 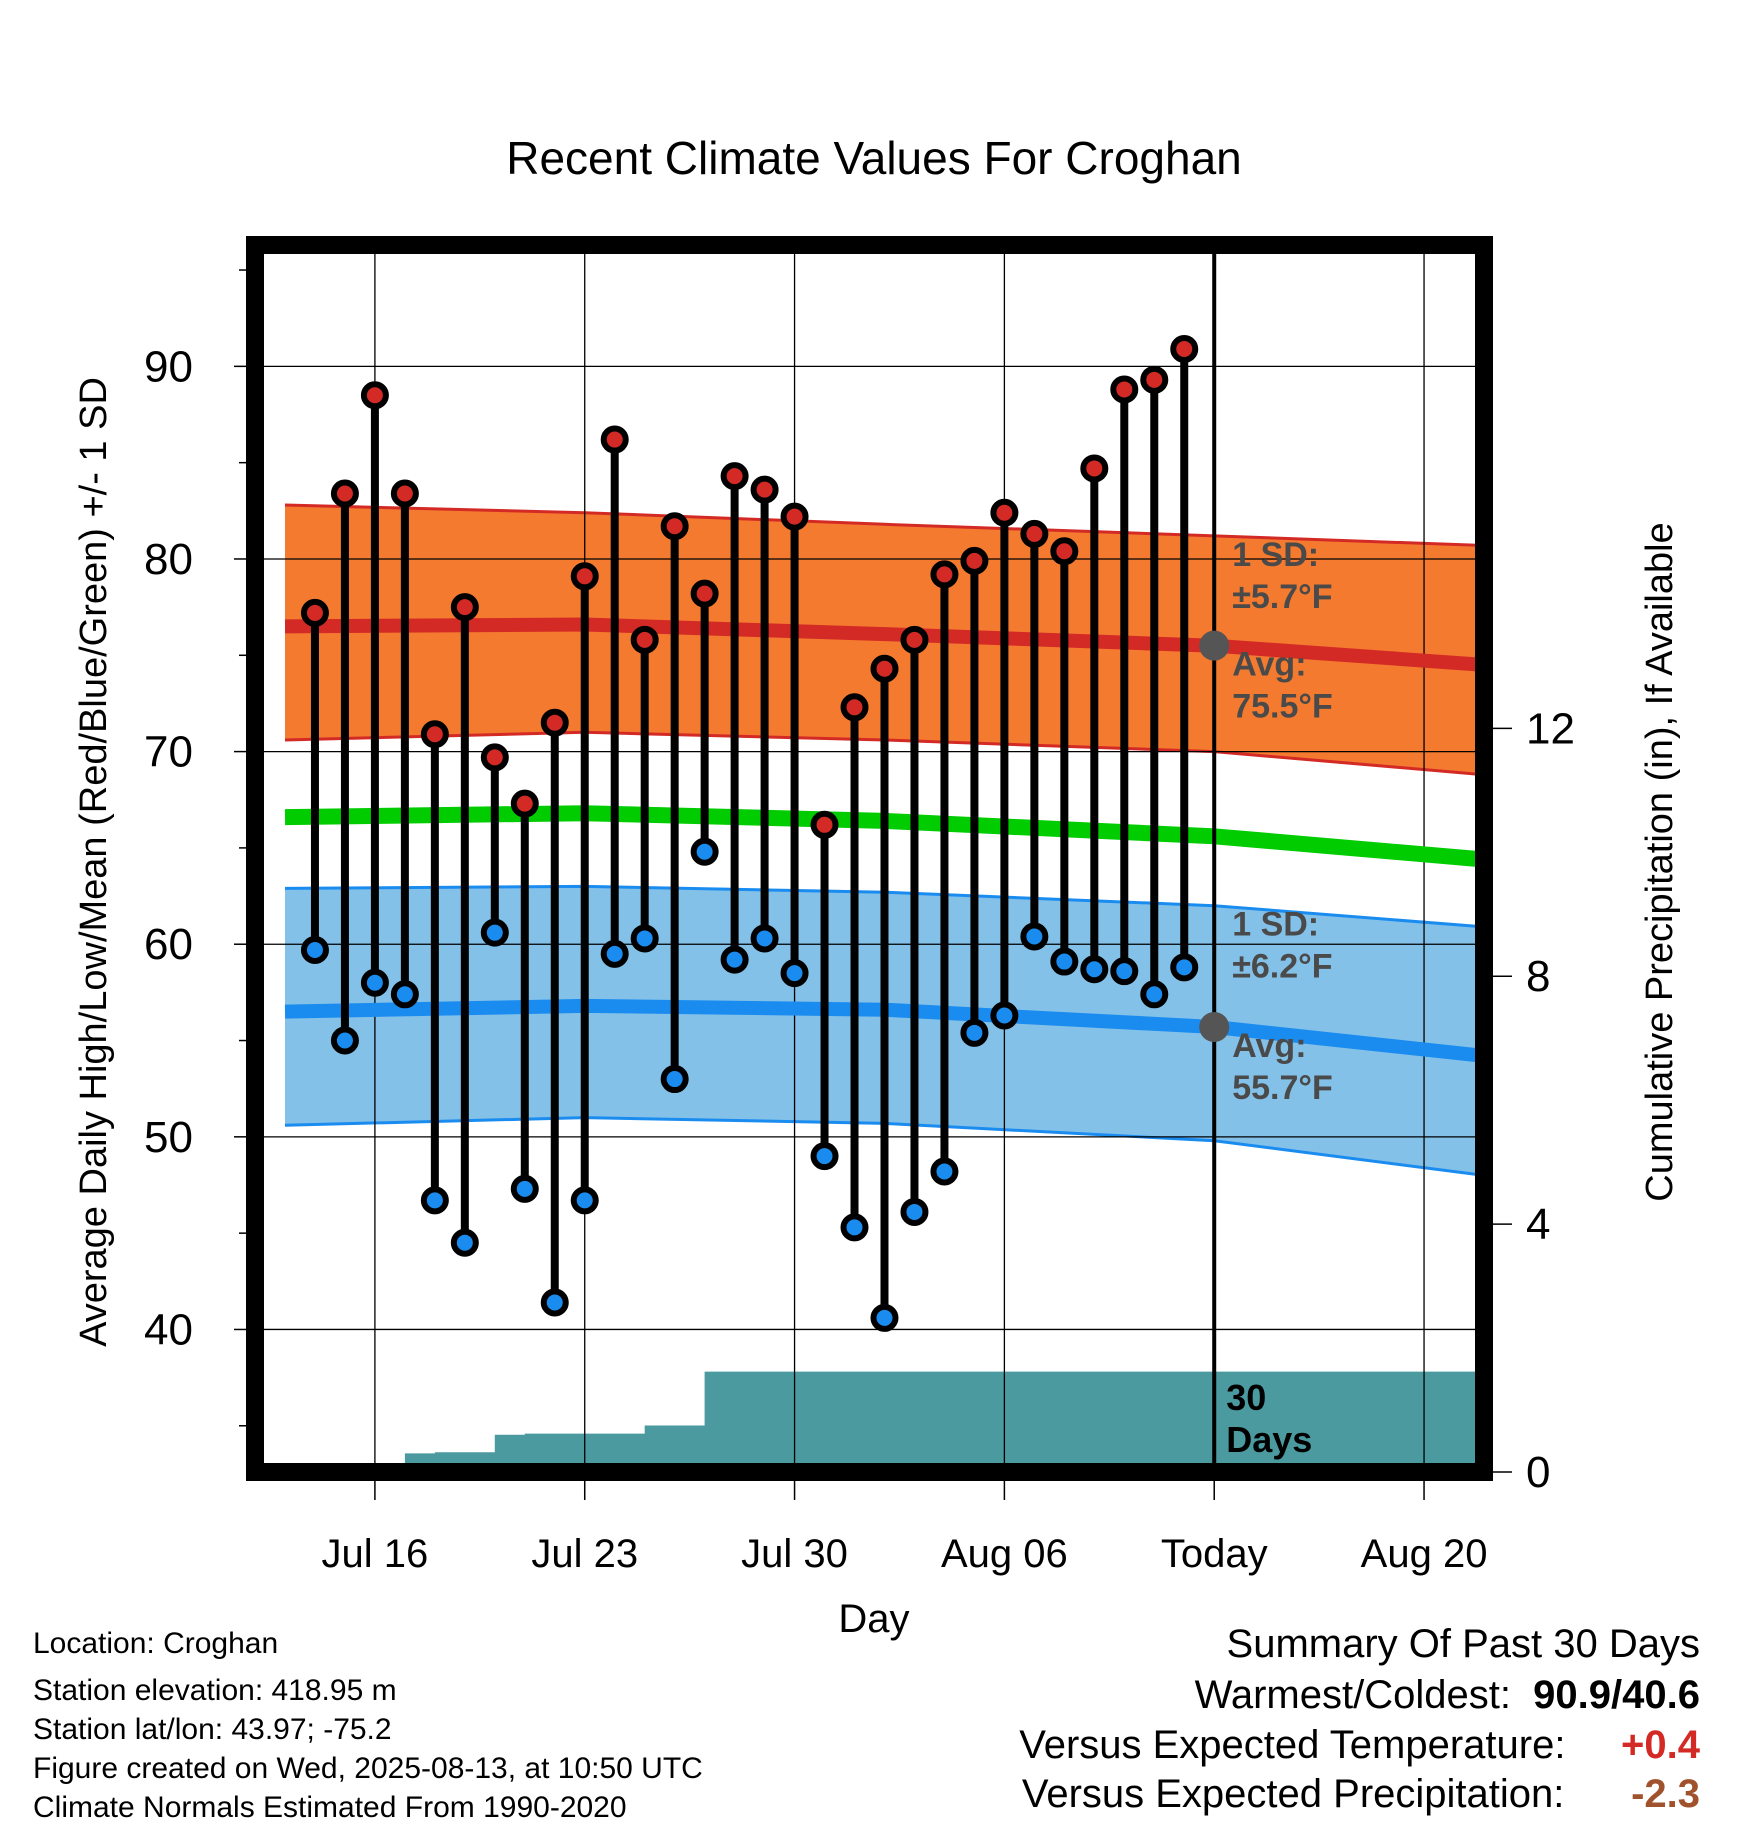 What do you see at coordinates (929, 1421) in the screenshot?
I see `precip-area` at bounding box center [929, 1421].